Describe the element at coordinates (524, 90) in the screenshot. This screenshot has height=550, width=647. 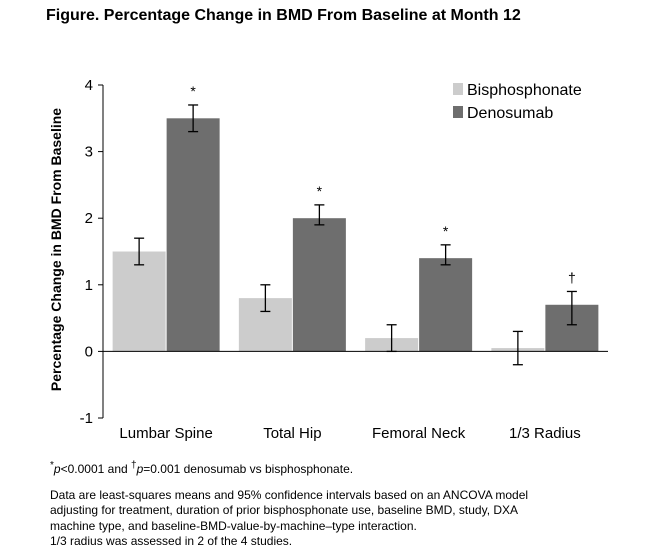
I see `legend-label: Bisphosphonate` at that location.